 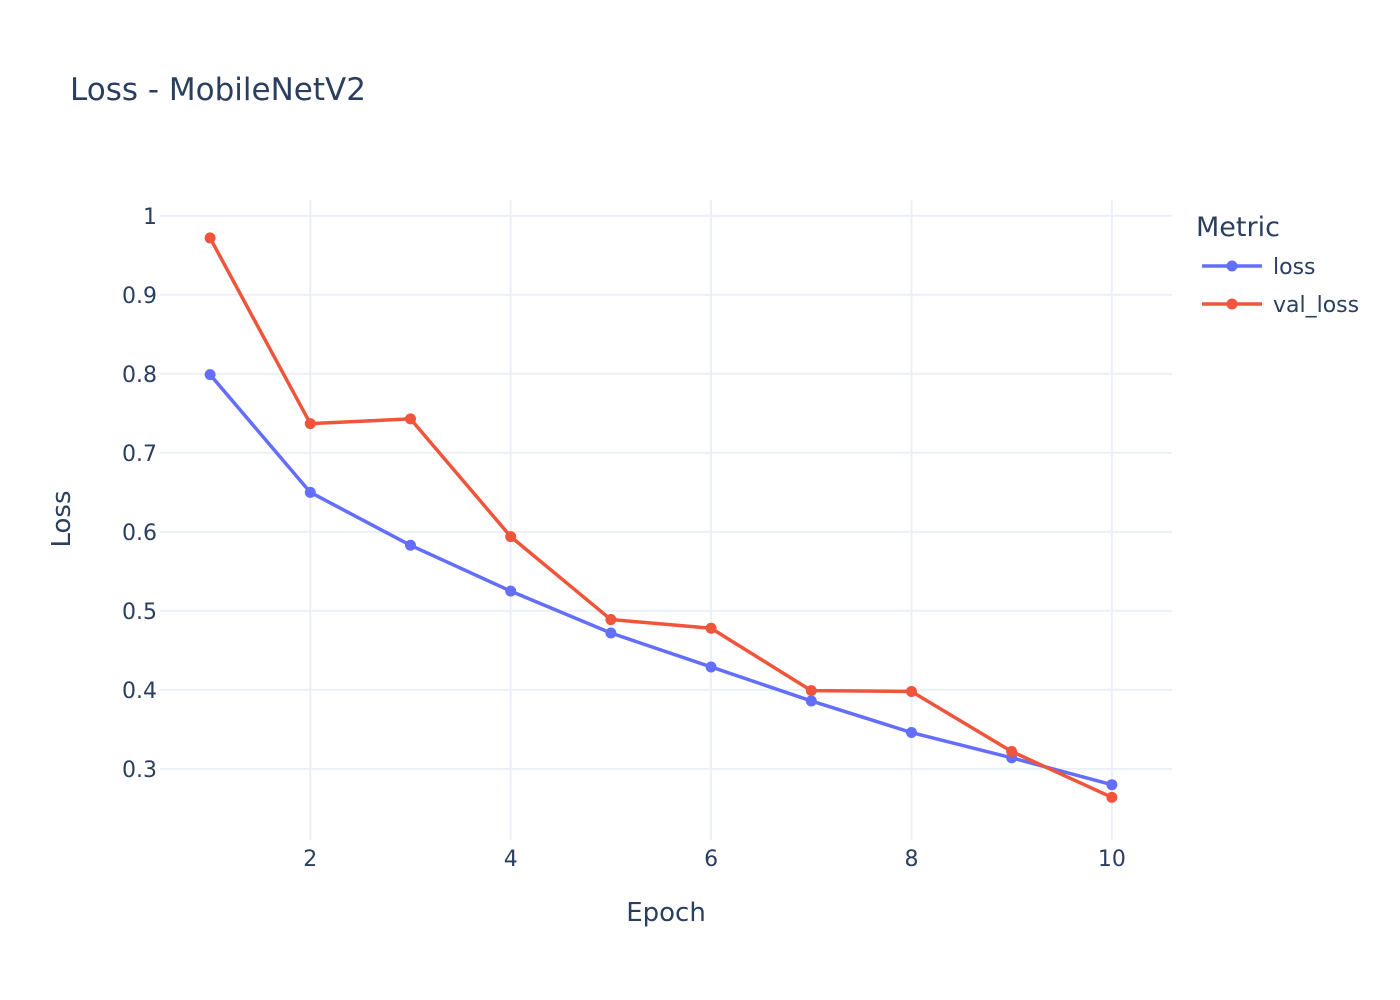 I want to click on y-tick-label: 0.5, so click(x=139, y=612).